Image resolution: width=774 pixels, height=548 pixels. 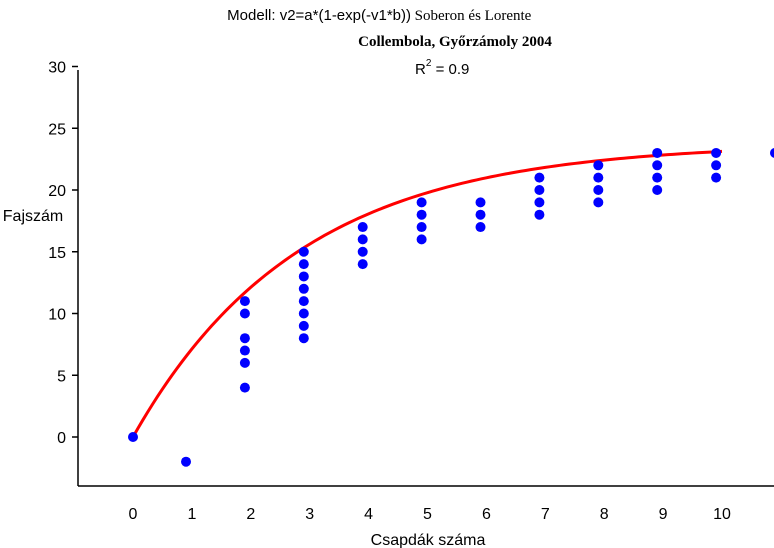 I want to click on r-squared-value: = 0.9, so click(x=450, y=69).